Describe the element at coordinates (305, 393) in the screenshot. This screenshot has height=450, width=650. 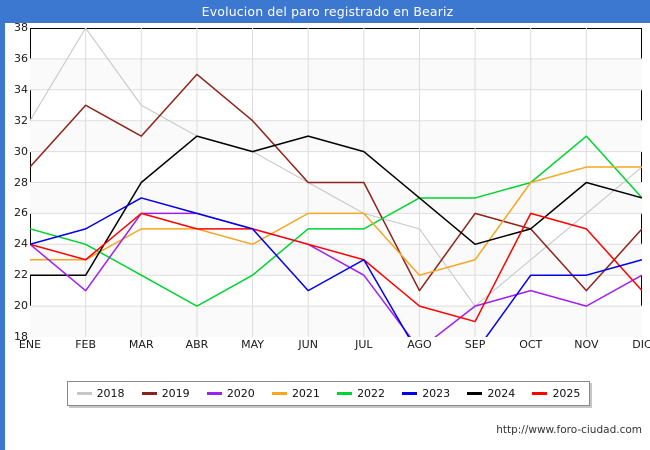
I see `legend-label: 2021` at that location.